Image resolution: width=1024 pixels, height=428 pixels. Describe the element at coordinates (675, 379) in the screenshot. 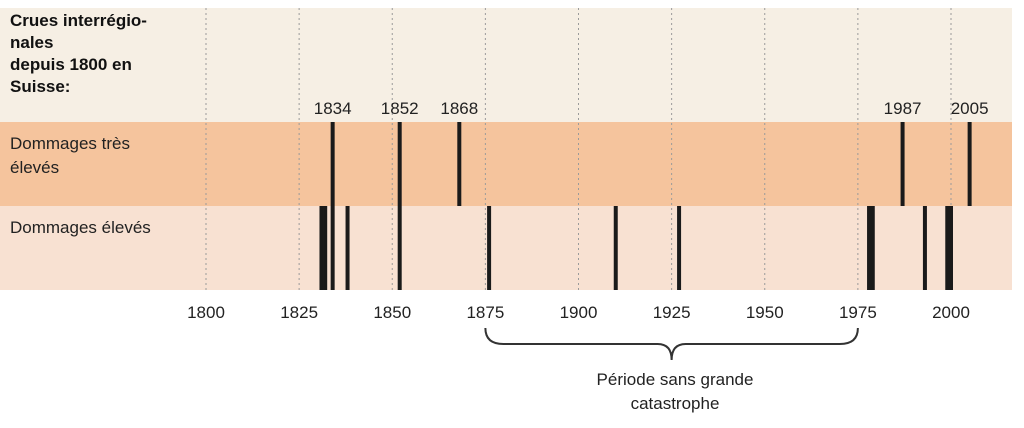

I see `annotation-line: Période sans grande` at that location.